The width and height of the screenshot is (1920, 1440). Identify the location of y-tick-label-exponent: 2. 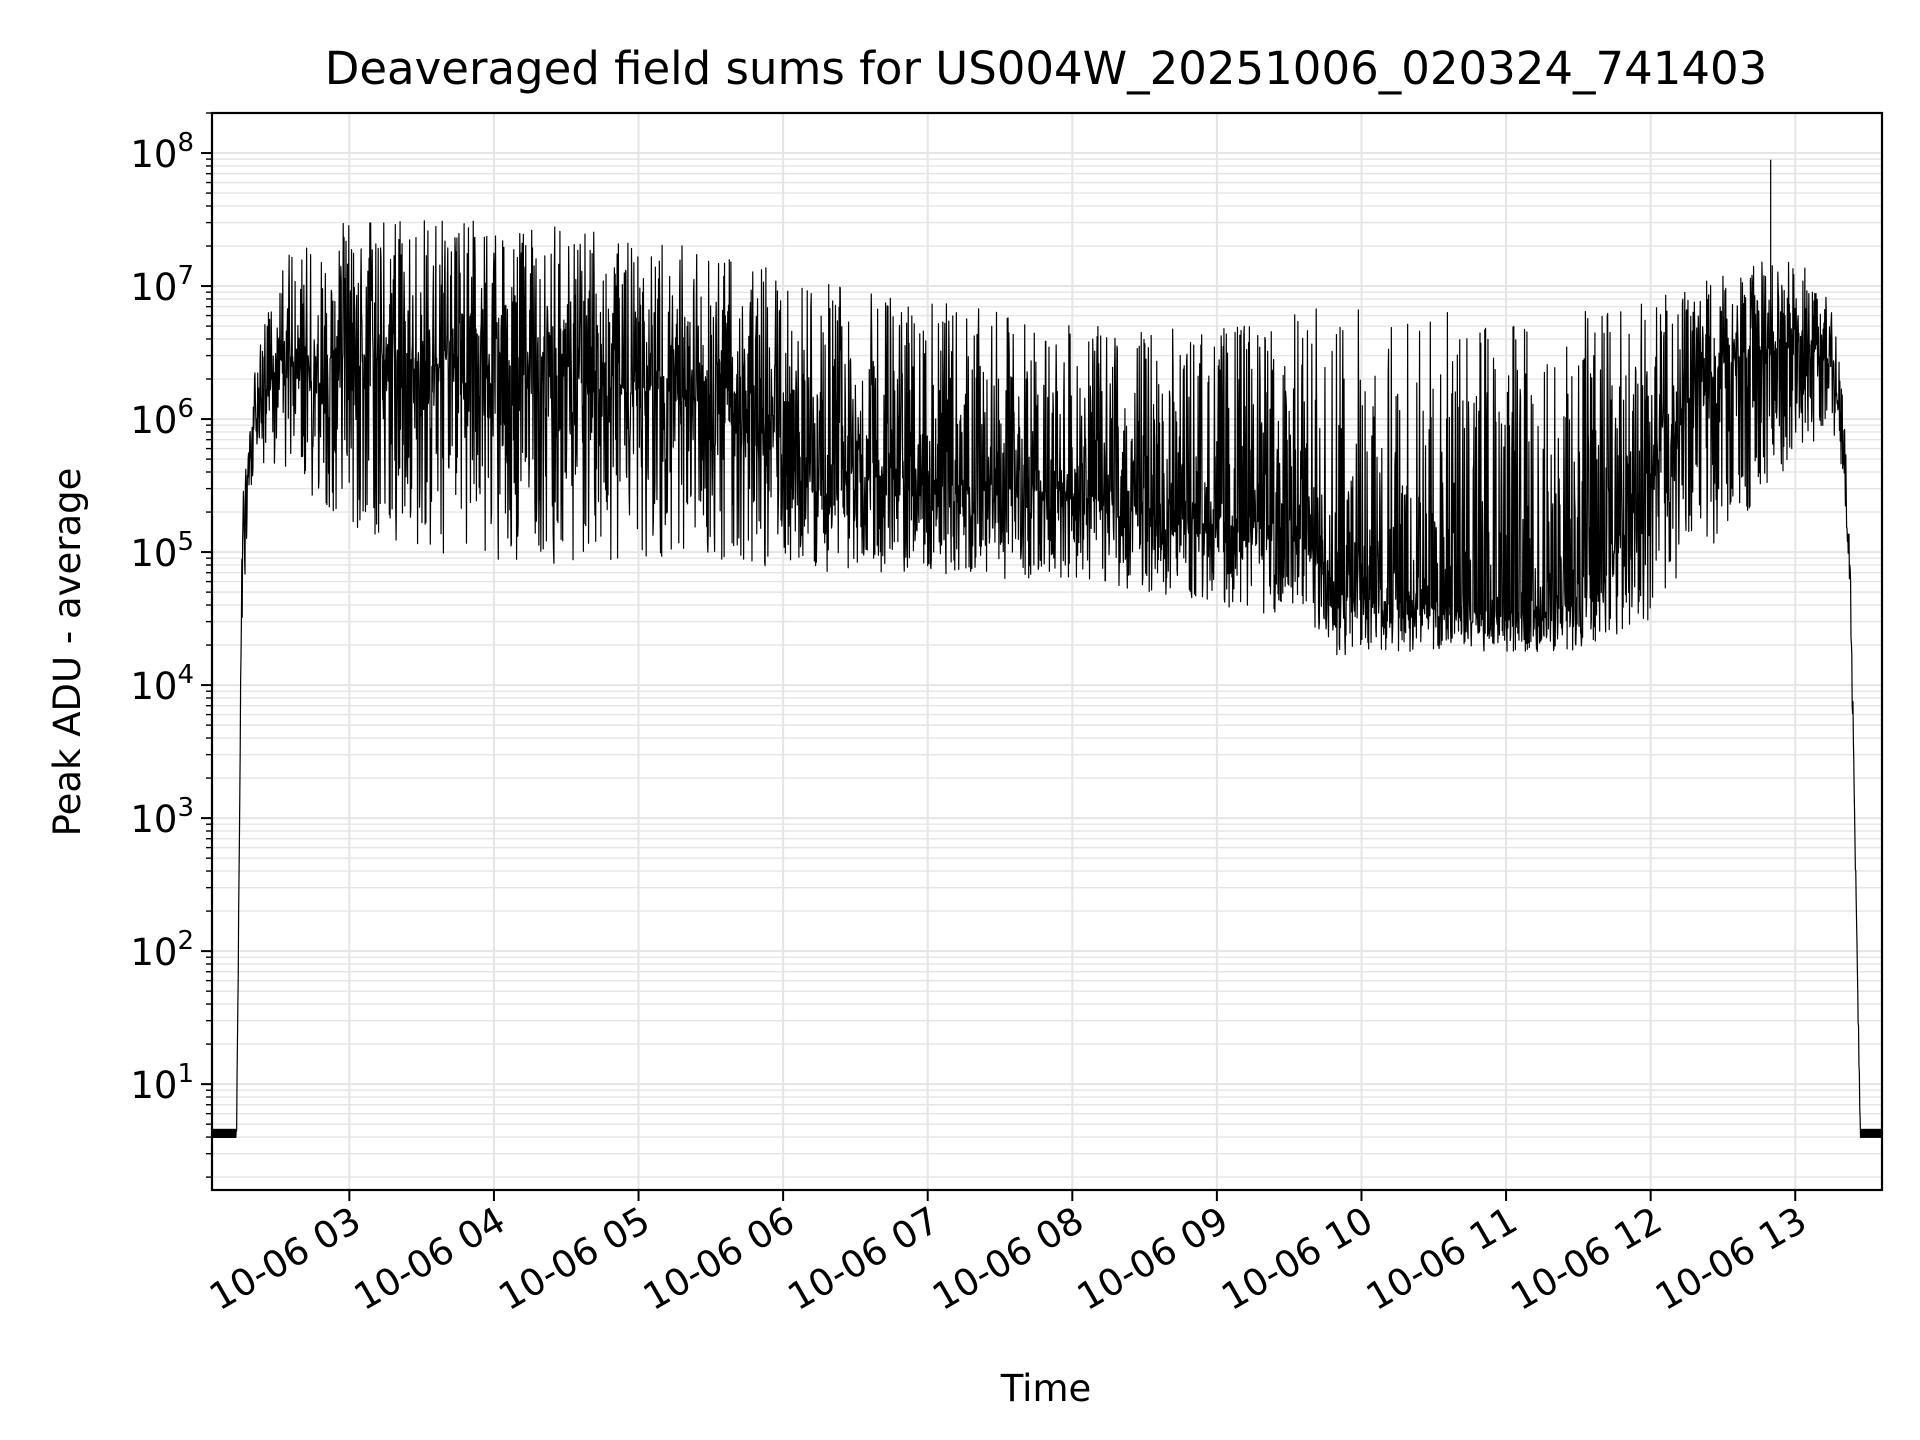
(185, 941).